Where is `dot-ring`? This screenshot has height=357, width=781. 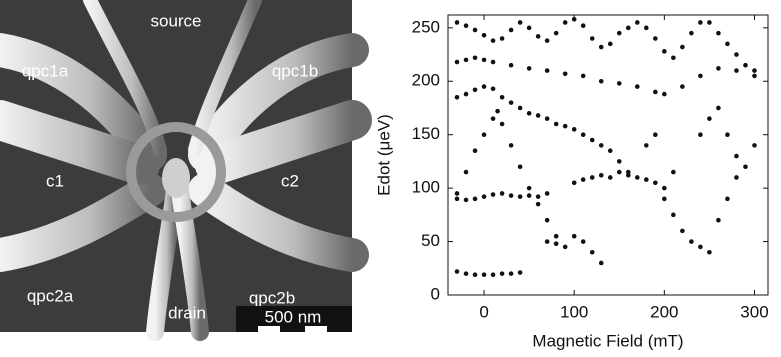
dot-ring is located at coordinates (176, 172).